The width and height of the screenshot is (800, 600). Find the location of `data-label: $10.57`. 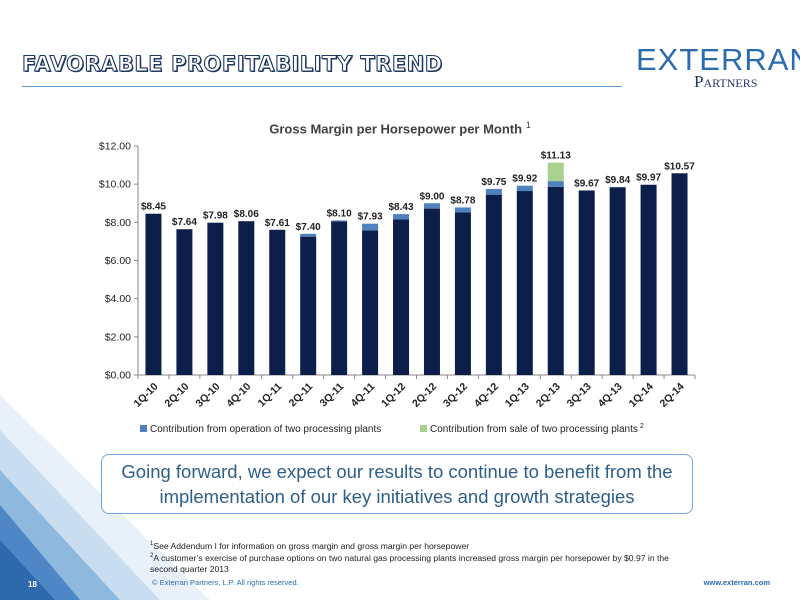

data-label: $10.57 is located at coordinates (679, 166).